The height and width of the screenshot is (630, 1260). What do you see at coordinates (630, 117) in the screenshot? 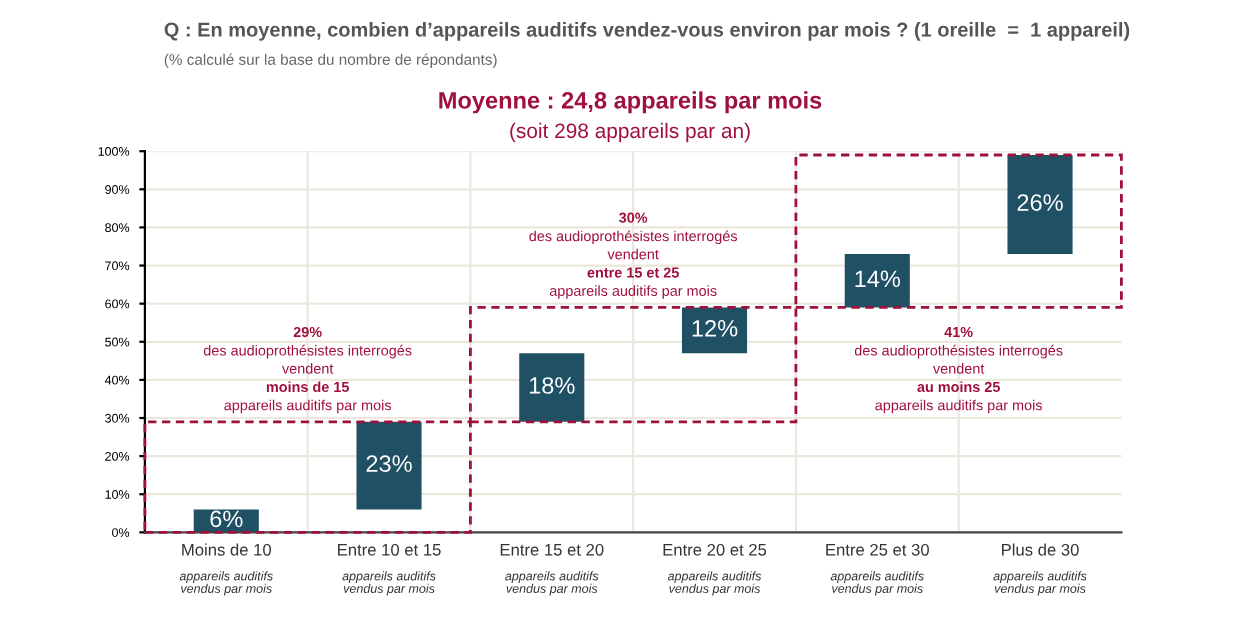
I see `text: Moyenne : 24,8 appareils par mois (soit 298 appareils par an)` at bounding box center [630, 117].